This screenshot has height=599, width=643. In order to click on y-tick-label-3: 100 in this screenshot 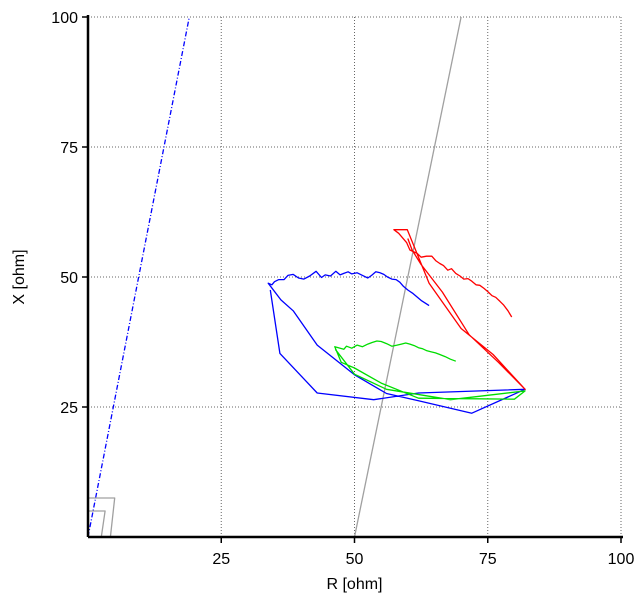, I will do `click(64, 18)`.